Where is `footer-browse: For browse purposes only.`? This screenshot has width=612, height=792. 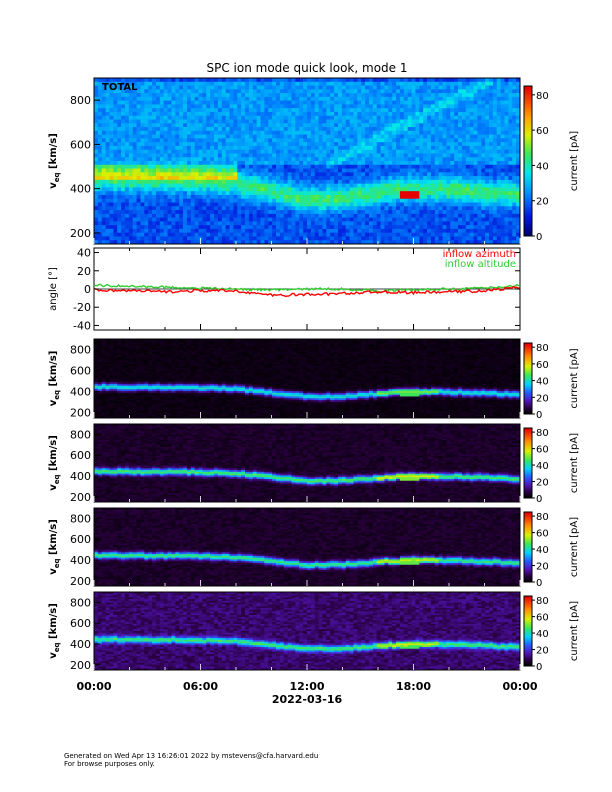 footer-browse: For browse purposes only. is located at coordinates (109, 764).